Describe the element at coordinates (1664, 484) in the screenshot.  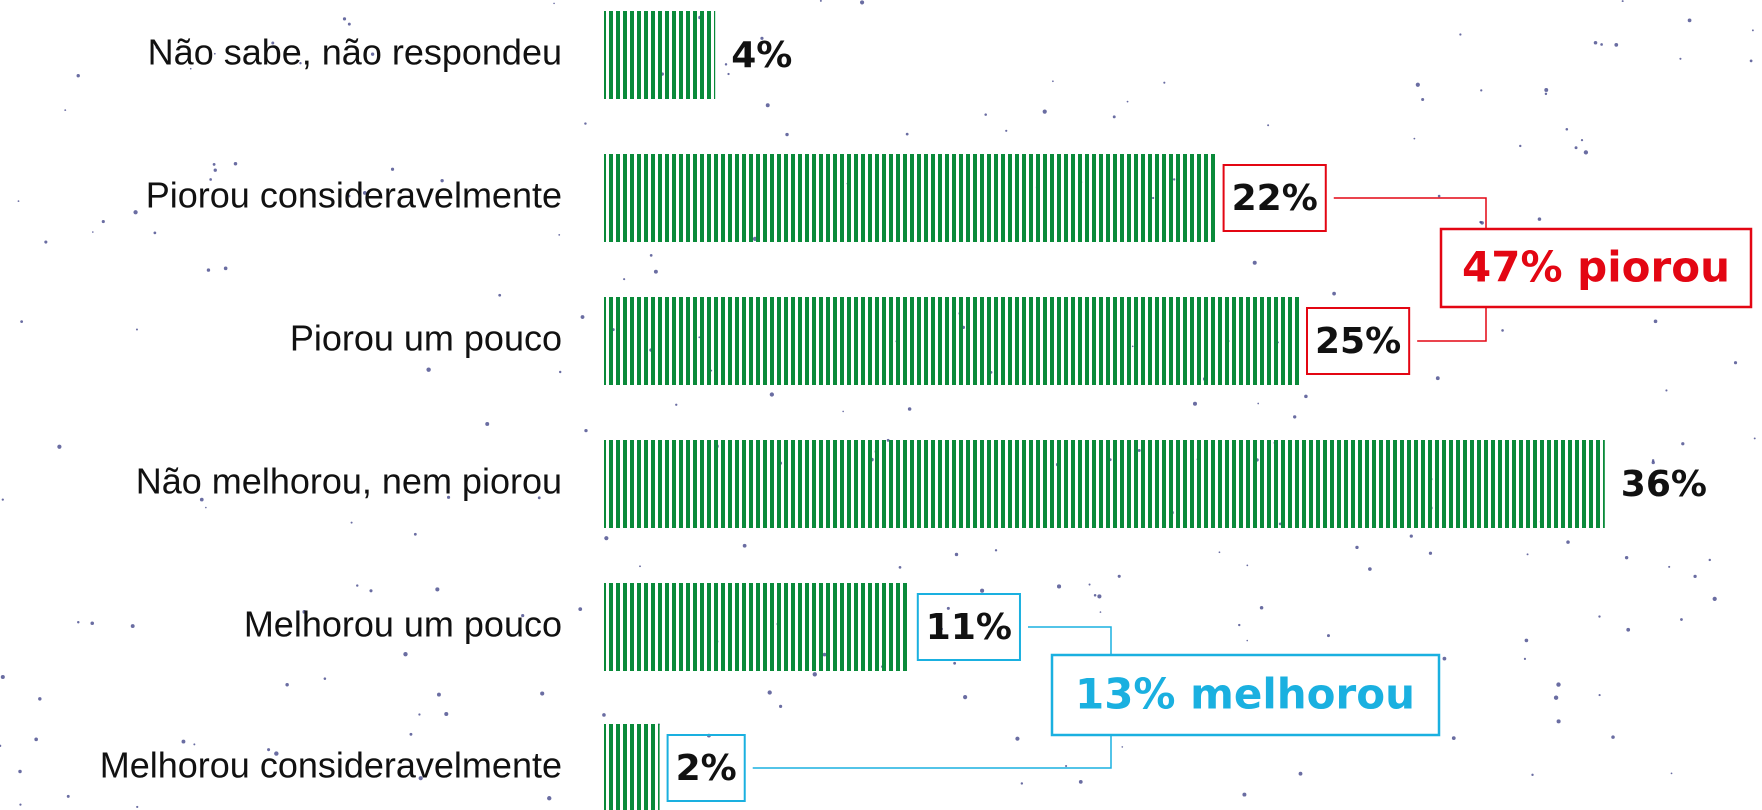
I see `value-label: 36%` at that location.